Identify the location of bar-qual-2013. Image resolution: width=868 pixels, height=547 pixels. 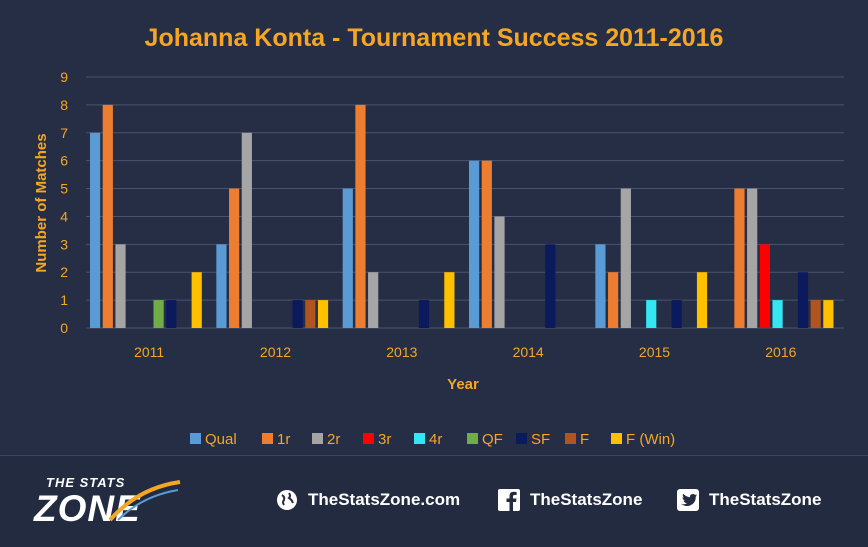
(347, 258).